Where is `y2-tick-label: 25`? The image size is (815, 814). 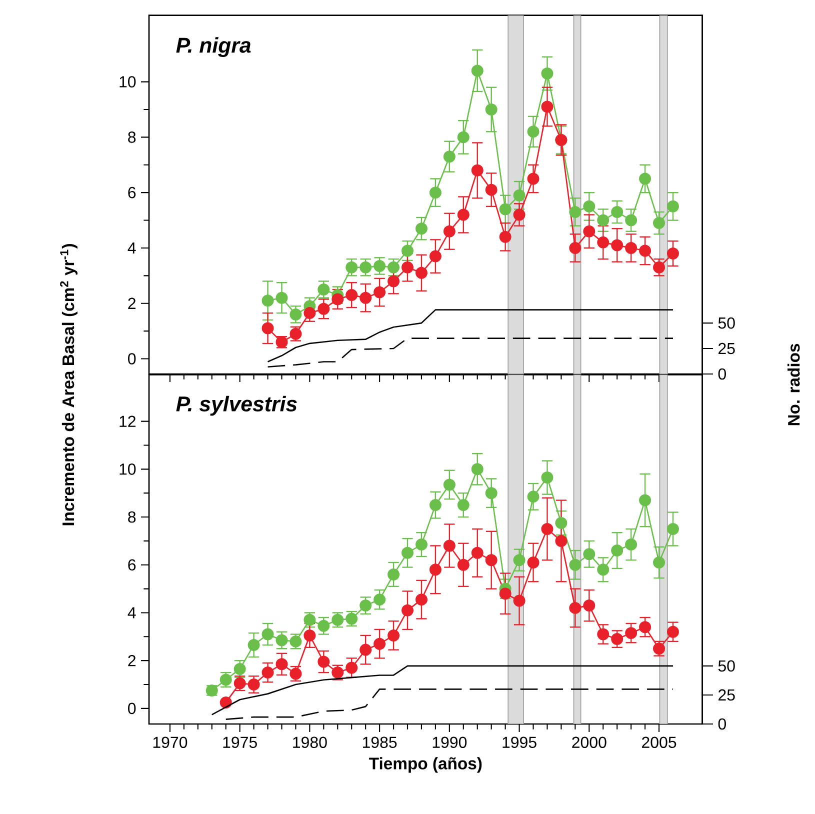 y2-tick-label: 25 is located at coordinates (726, 695).